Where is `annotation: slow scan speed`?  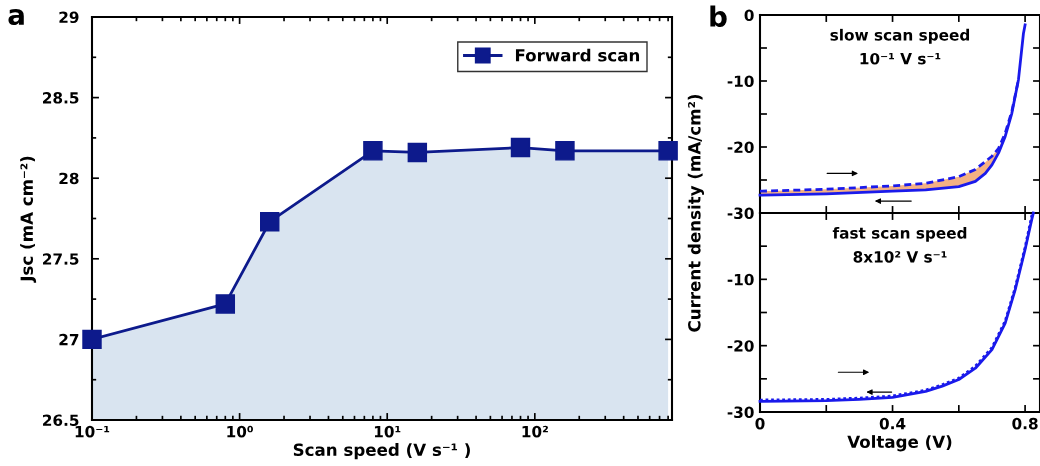
annotation: slow scan speed is located at coordinates (900, 36).